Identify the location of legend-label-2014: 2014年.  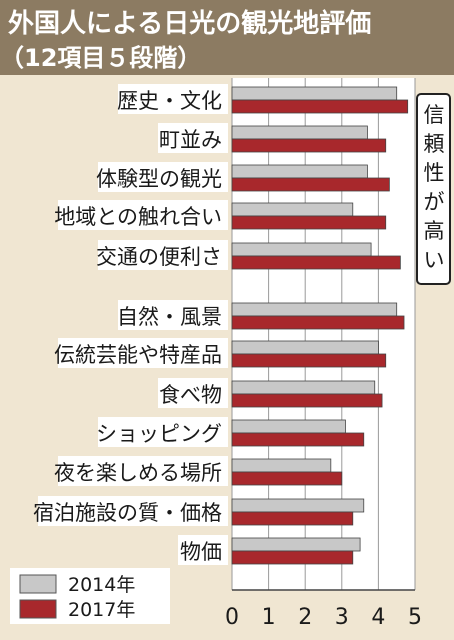
(101, 585).